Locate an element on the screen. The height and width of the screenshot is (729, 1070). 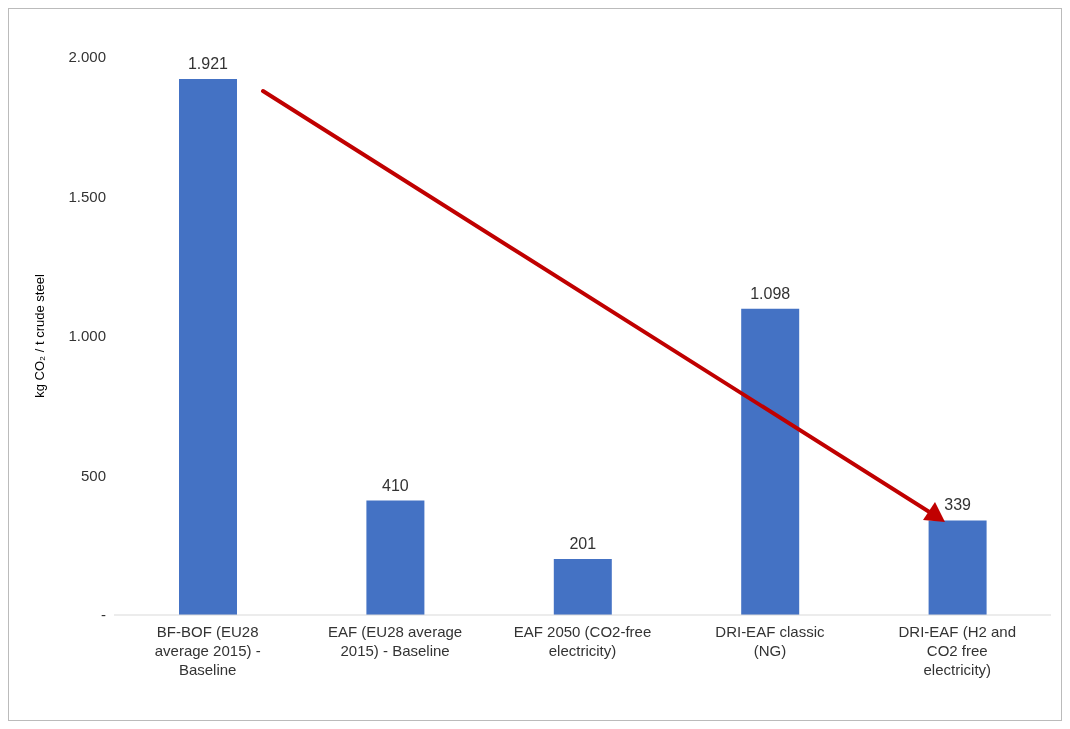
data-label: 1.921 is located at coordinates (208, 64).